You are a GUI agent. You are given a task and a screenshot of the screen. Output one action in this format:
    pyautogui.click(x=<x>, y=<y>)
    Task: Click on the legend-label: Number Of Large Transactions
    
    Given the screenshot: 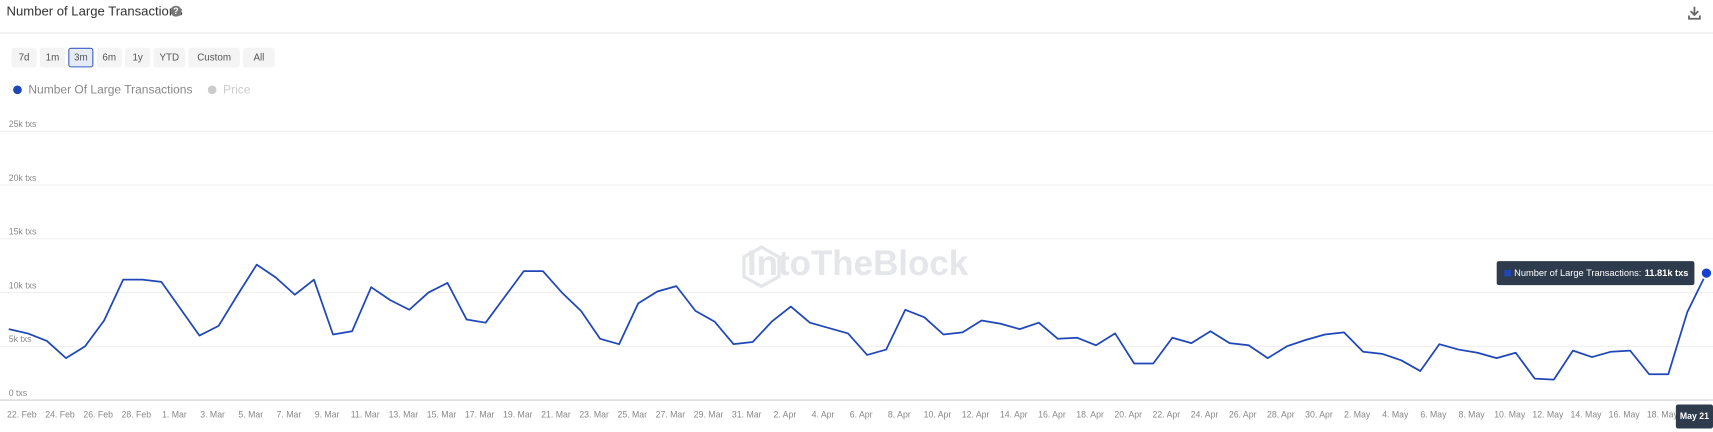 What is the action you would take?
    pyautogui.click(x=110, y=90)
    